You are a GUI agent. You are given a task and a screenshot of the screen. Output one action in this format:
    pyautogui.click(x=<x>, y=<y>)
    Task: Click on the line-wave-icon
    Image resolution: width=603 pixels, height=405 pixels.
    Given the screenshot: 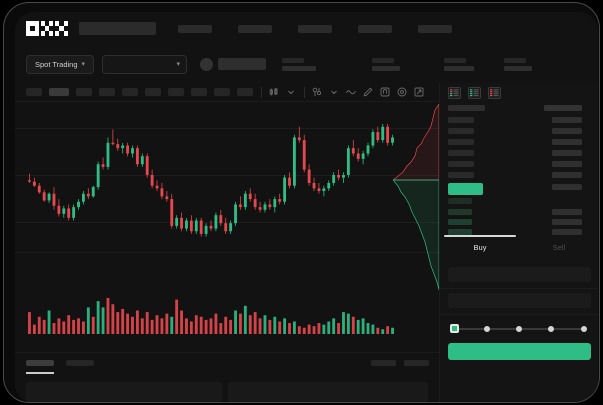 What is the action you would take?
    pyautogui.click(x=351, y=92)
    